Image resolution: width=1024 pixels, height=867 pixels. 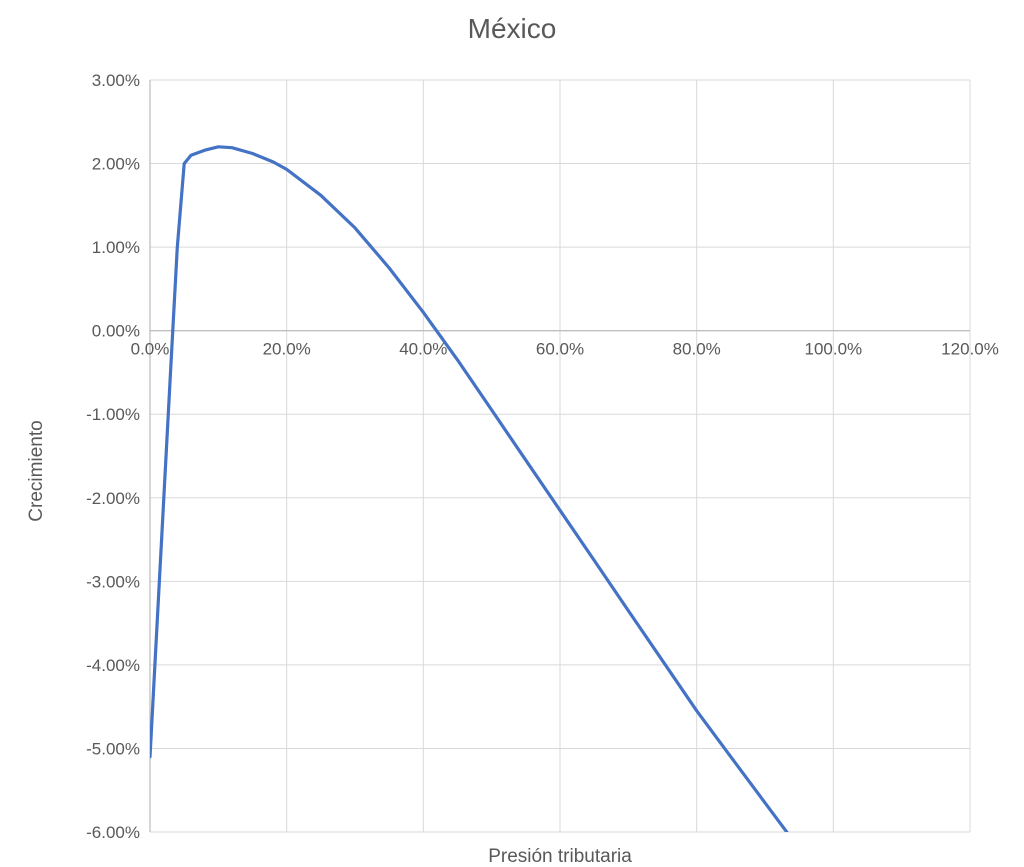 I want to click on x-tick-label: 100.0%, so click(x=833, y=349).